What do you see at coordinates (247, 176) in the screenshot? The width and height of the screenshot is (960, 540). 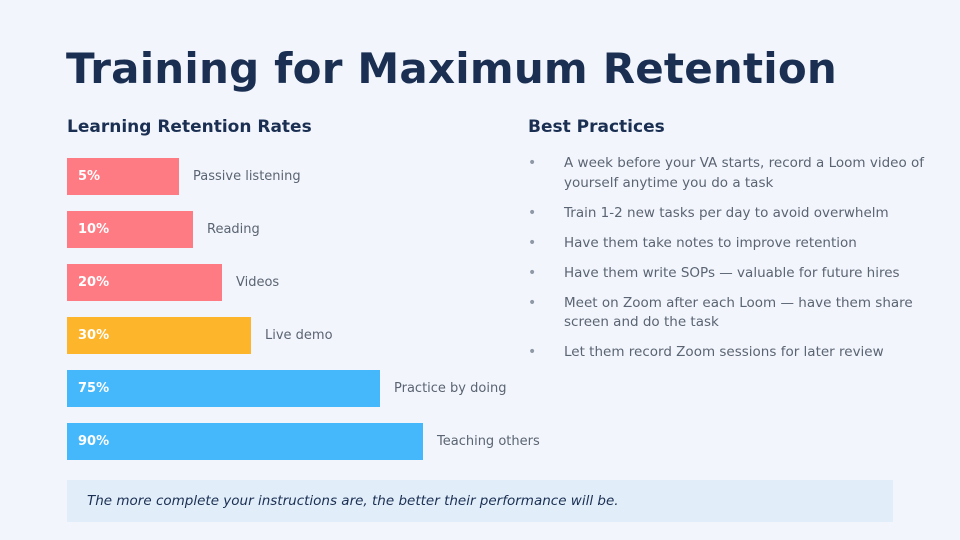 I see `bar-category-label: Passive listening` at bounding box center [247, 176].